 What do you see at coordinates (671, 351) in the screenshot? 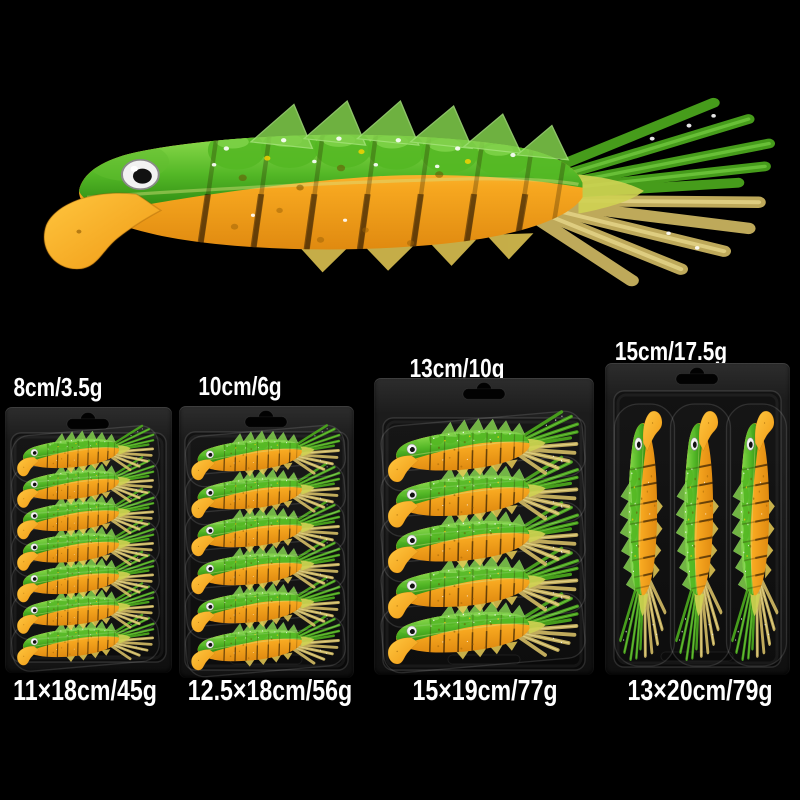
I see `pack-size-label: 15cm/17.5g` at bounding box center [671, 351].